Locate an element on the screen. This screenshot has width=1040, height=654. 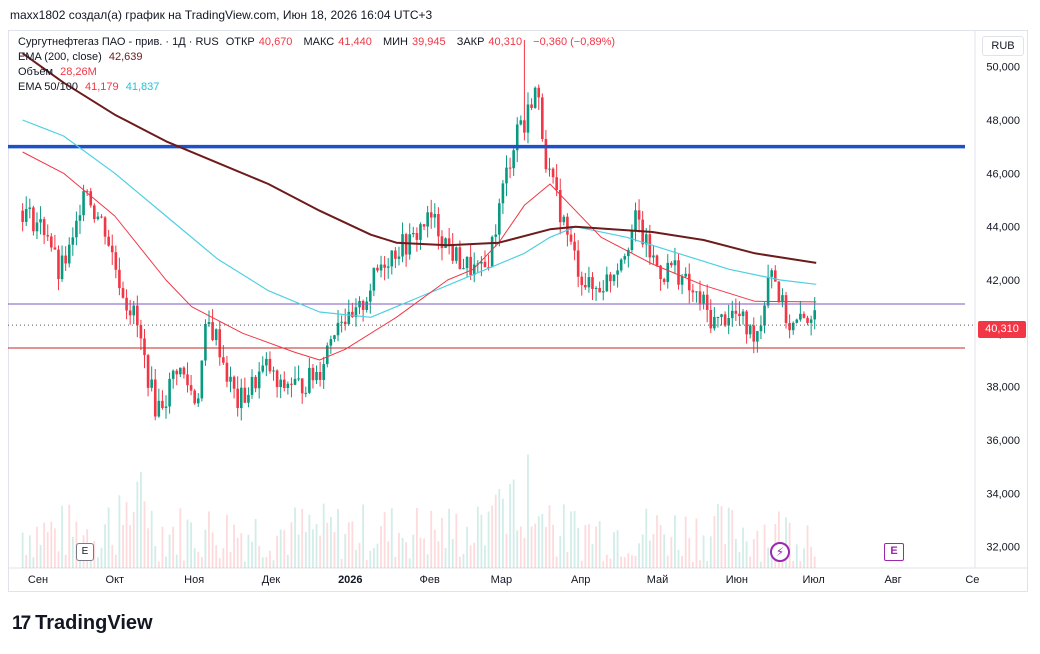
lightning-icon: ⚡ is located at coordinates (780, 552).